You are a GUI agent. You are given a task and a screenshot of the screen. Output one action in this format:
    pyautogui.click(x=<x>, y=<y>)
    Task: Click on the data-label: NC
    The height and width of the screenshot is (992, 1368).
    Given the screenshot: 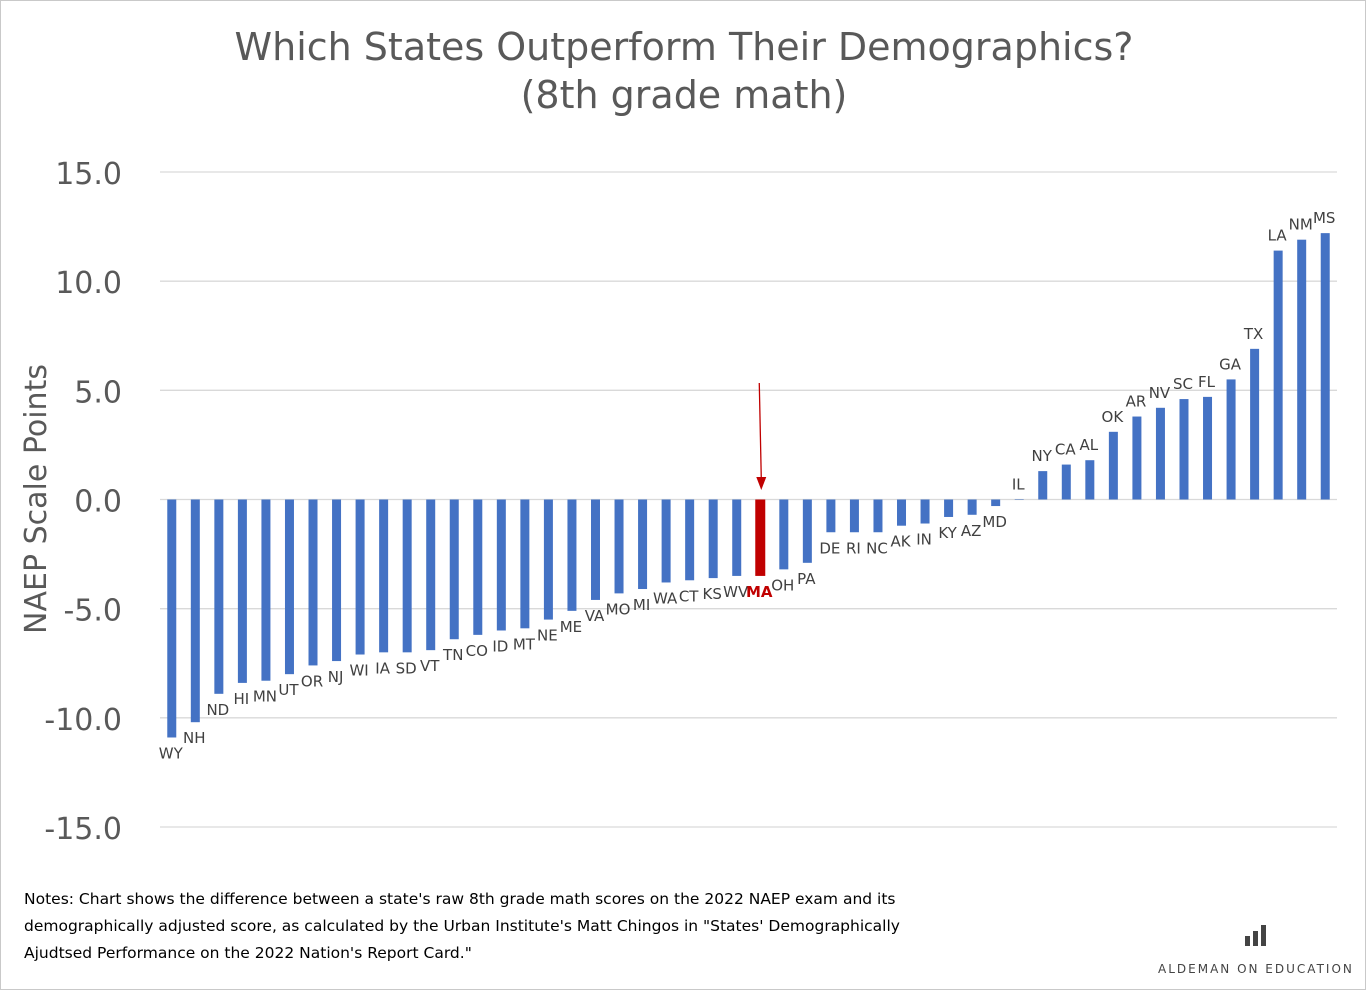 What is the action you would take?
    pyautogui.click(x=877, y=548)
    